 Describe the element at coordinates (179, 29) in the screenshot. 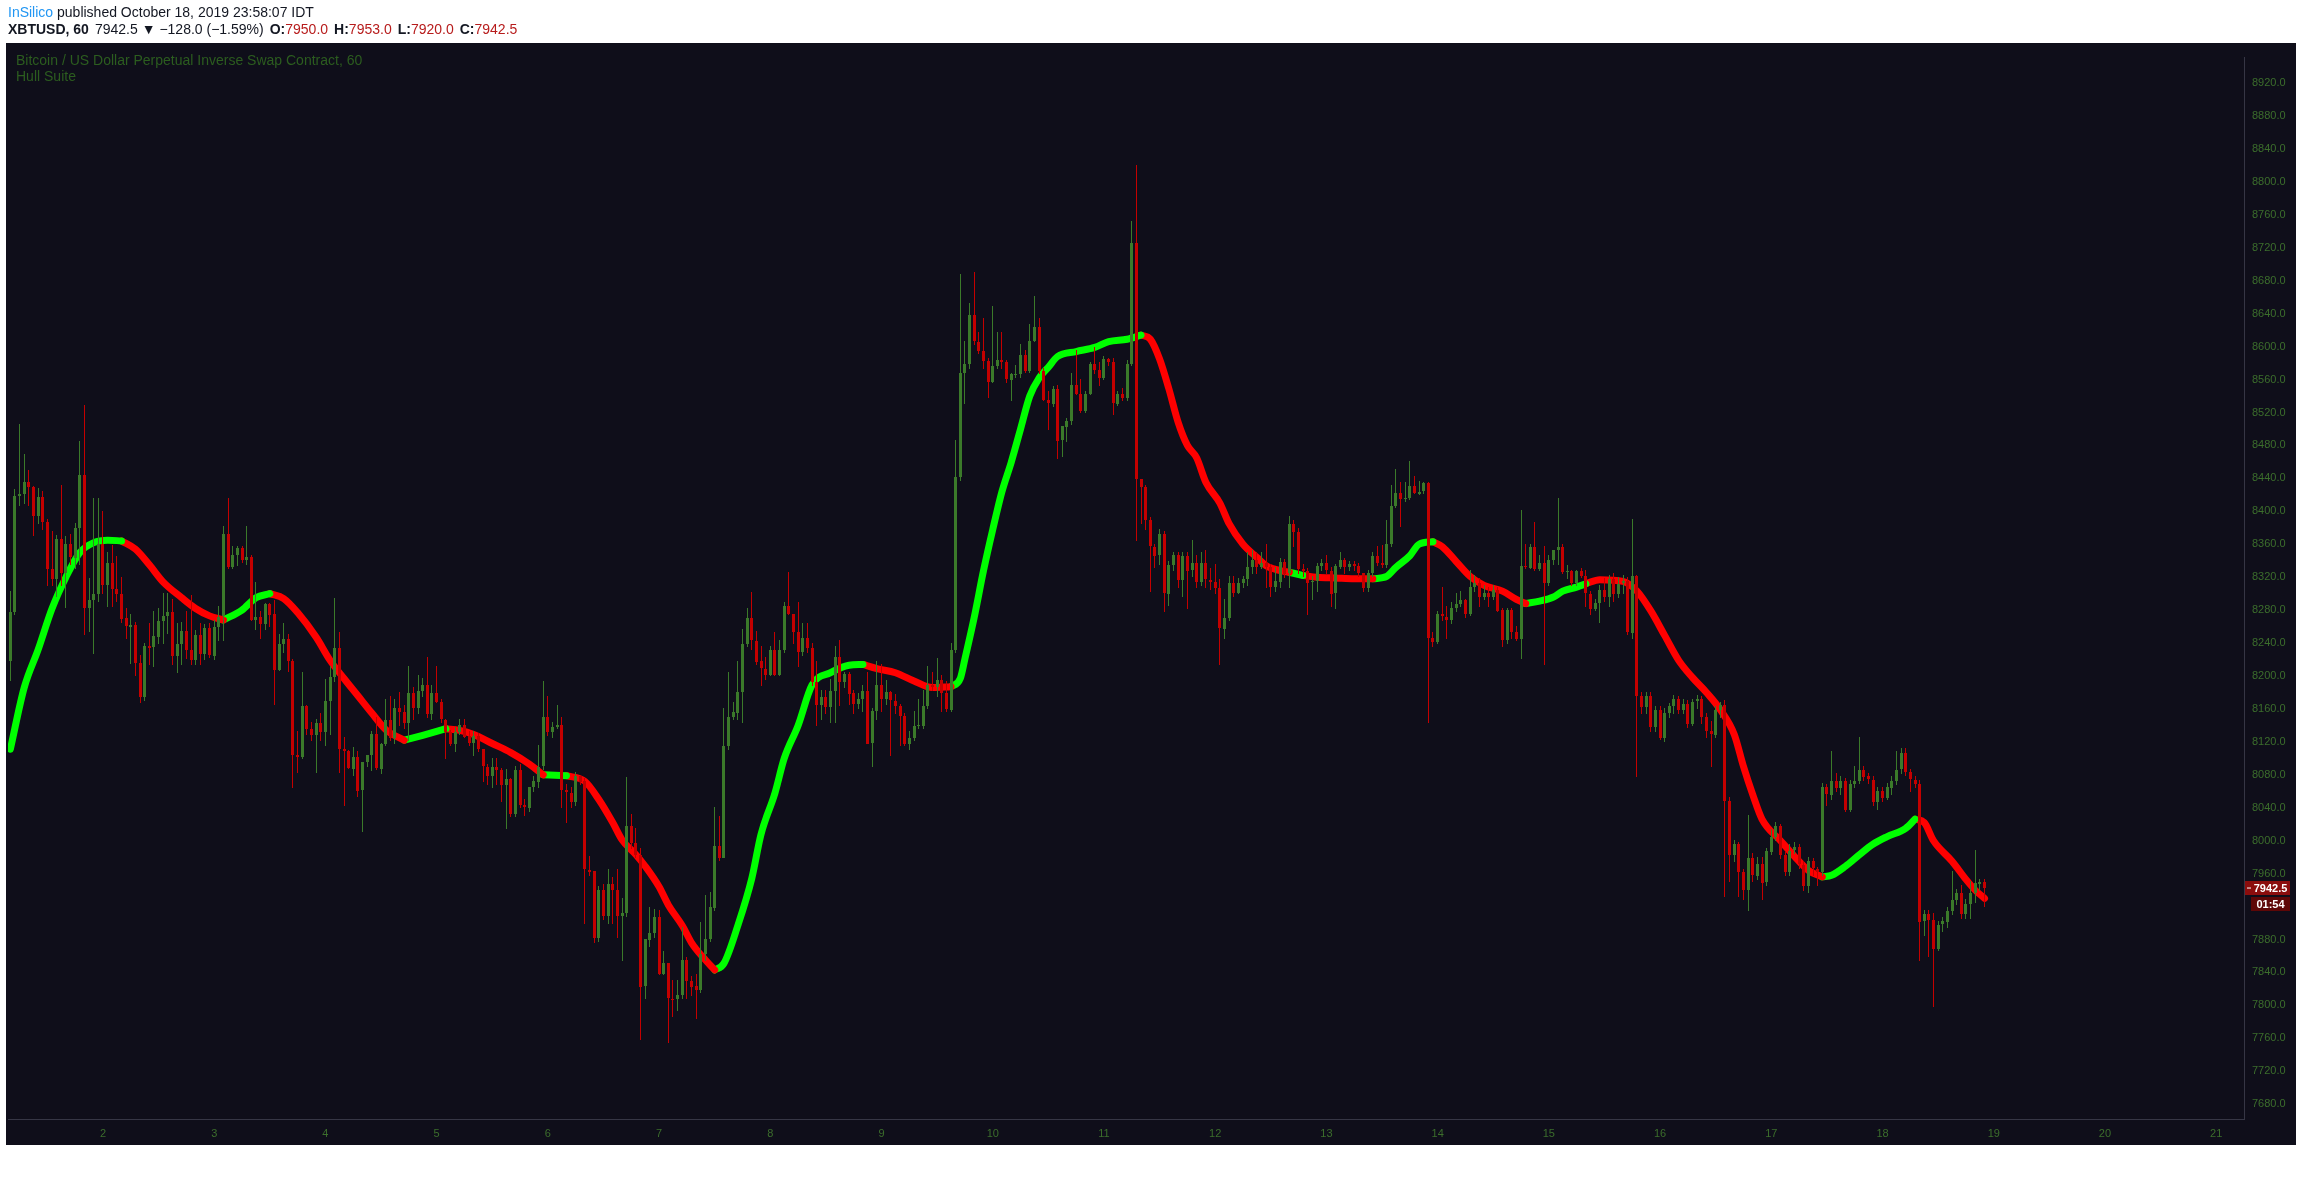

I see `text: 7942.5 ▼ −128.0 (−1.59%)` at that location.